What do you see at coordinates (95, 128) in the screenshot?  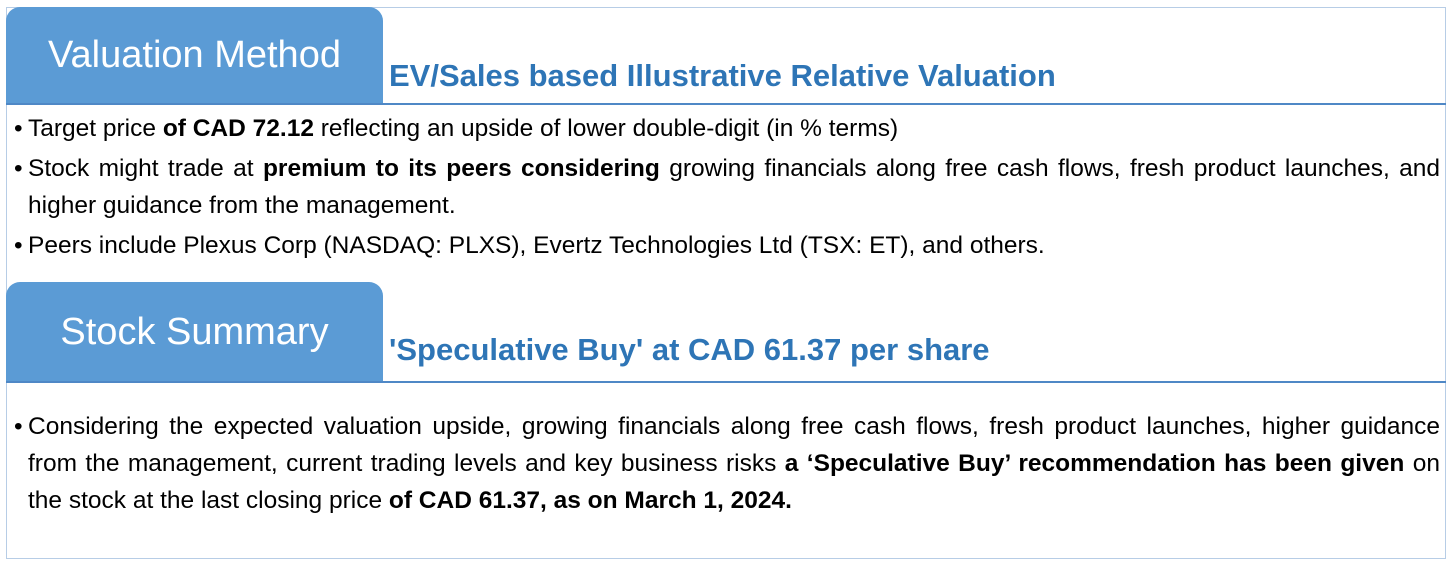 I see `bullet-text: Target price` at bounding box center [95, 128].